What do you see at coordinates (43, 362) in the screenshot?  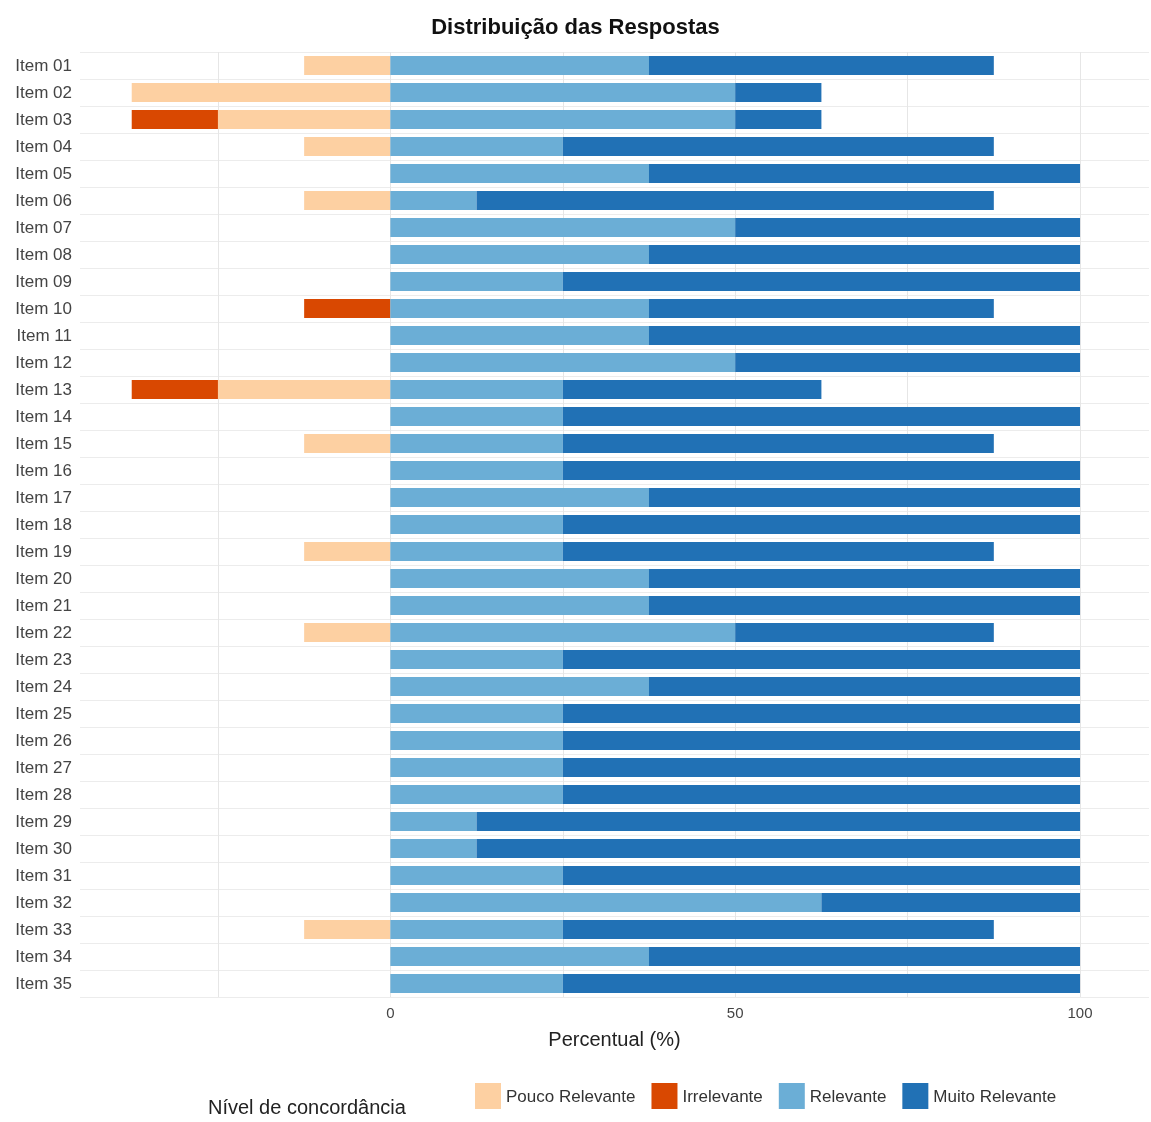 I see `y-tick-label: Item 12` at bounding box center [43, 362].